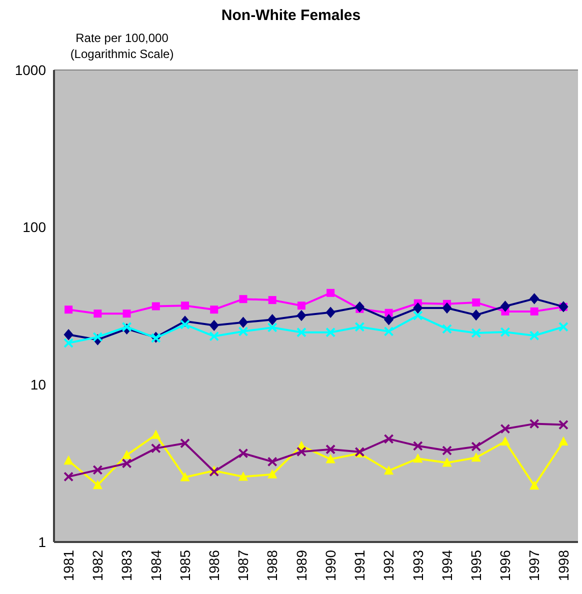  What do you see at coordinates (446, 566) in the screenshot?
I see `x-tick-label: 1994` at bounding box center [446, 566].